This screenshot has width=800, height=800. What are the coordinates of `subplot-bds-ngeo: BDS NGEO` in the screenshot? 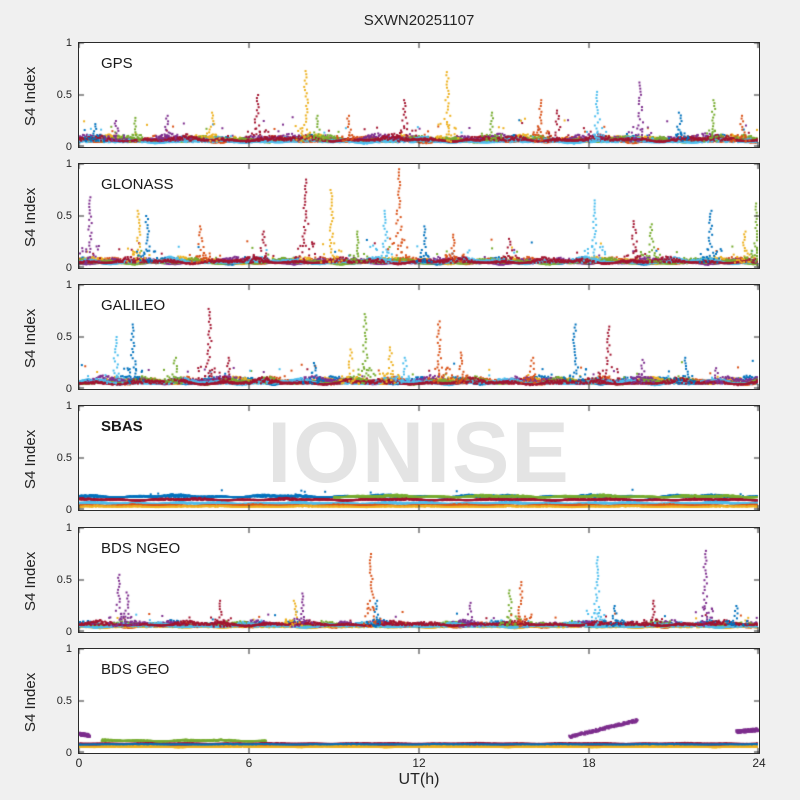 It's located at (419, 580).